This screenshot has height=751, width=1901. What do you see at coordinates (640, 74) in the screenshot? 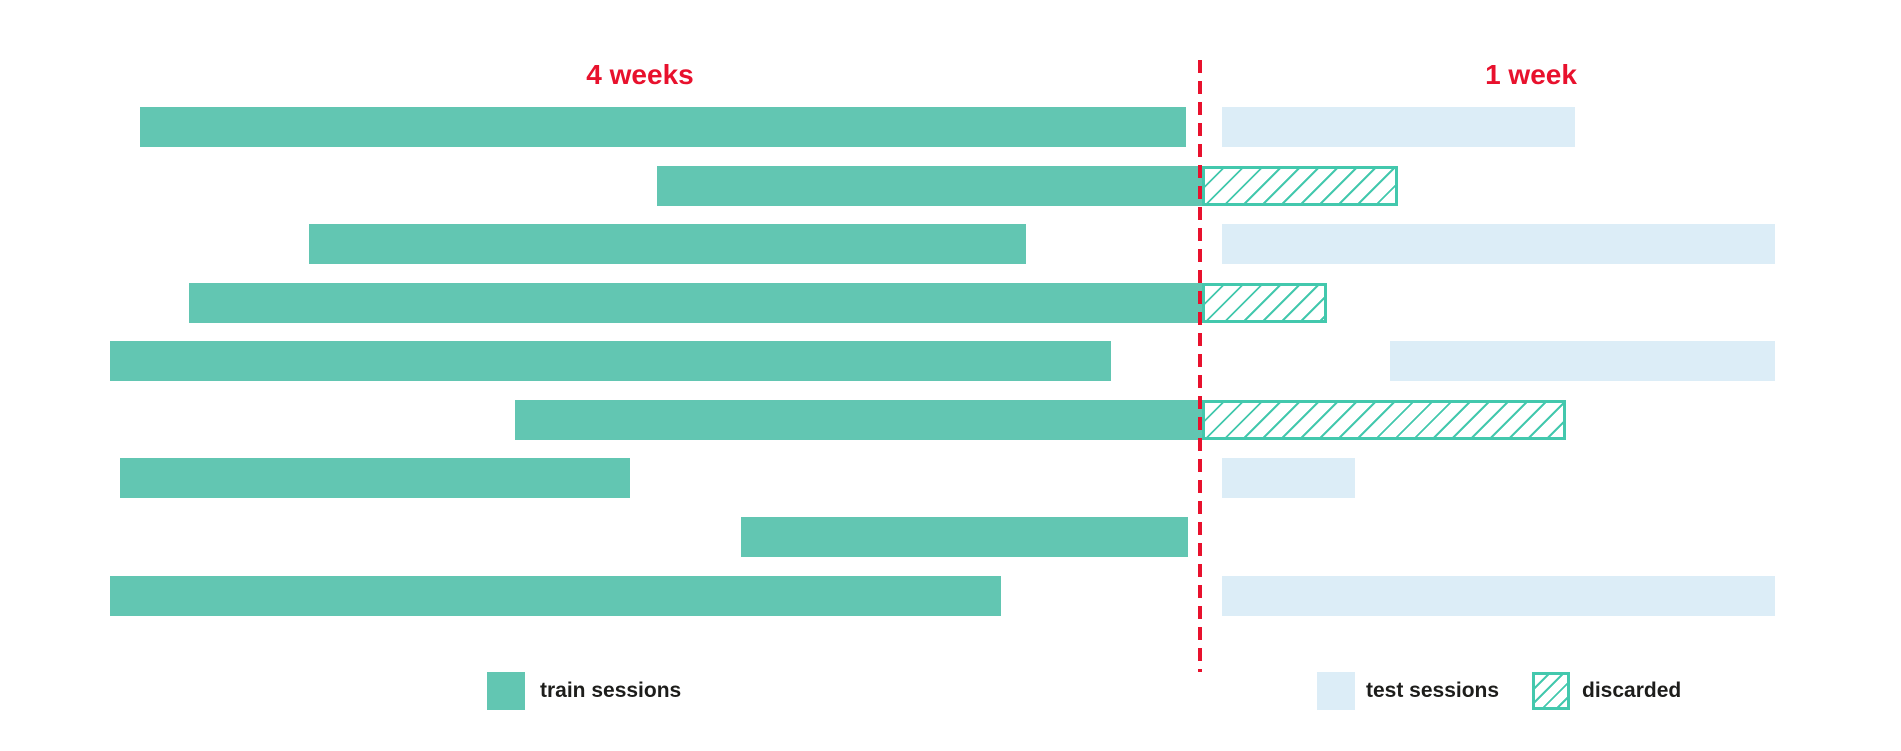
I see `train-phase-label: 4 weeks` at bounding box center [640, 74].